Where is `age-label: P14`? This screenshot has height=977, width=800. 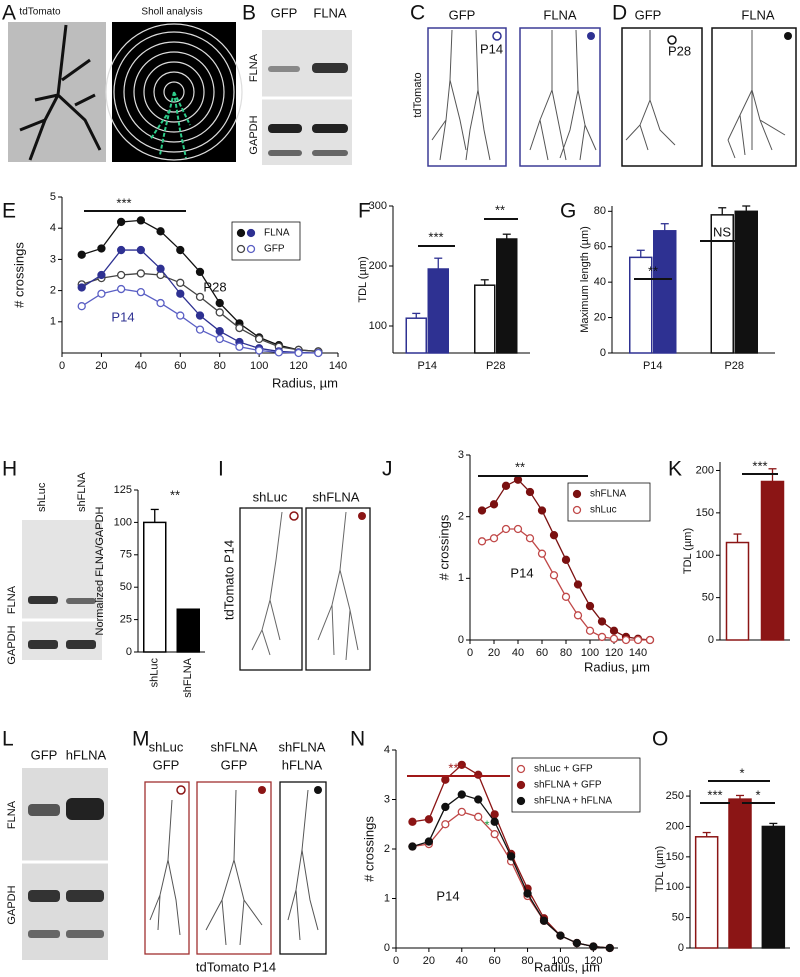
age-label: P14 is located at coordinates (491, 48).